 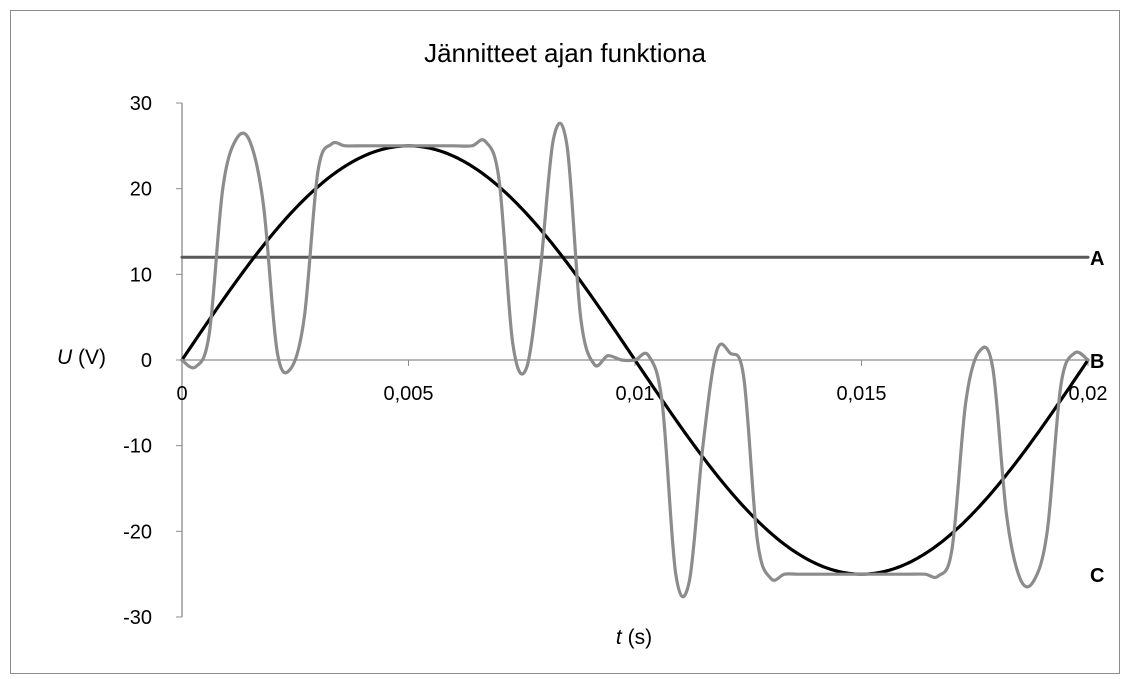 What do you see at coordinates (141, 190) in the screenshot?
I see `y-tick-label: 20` at bounding box center [141, 190].